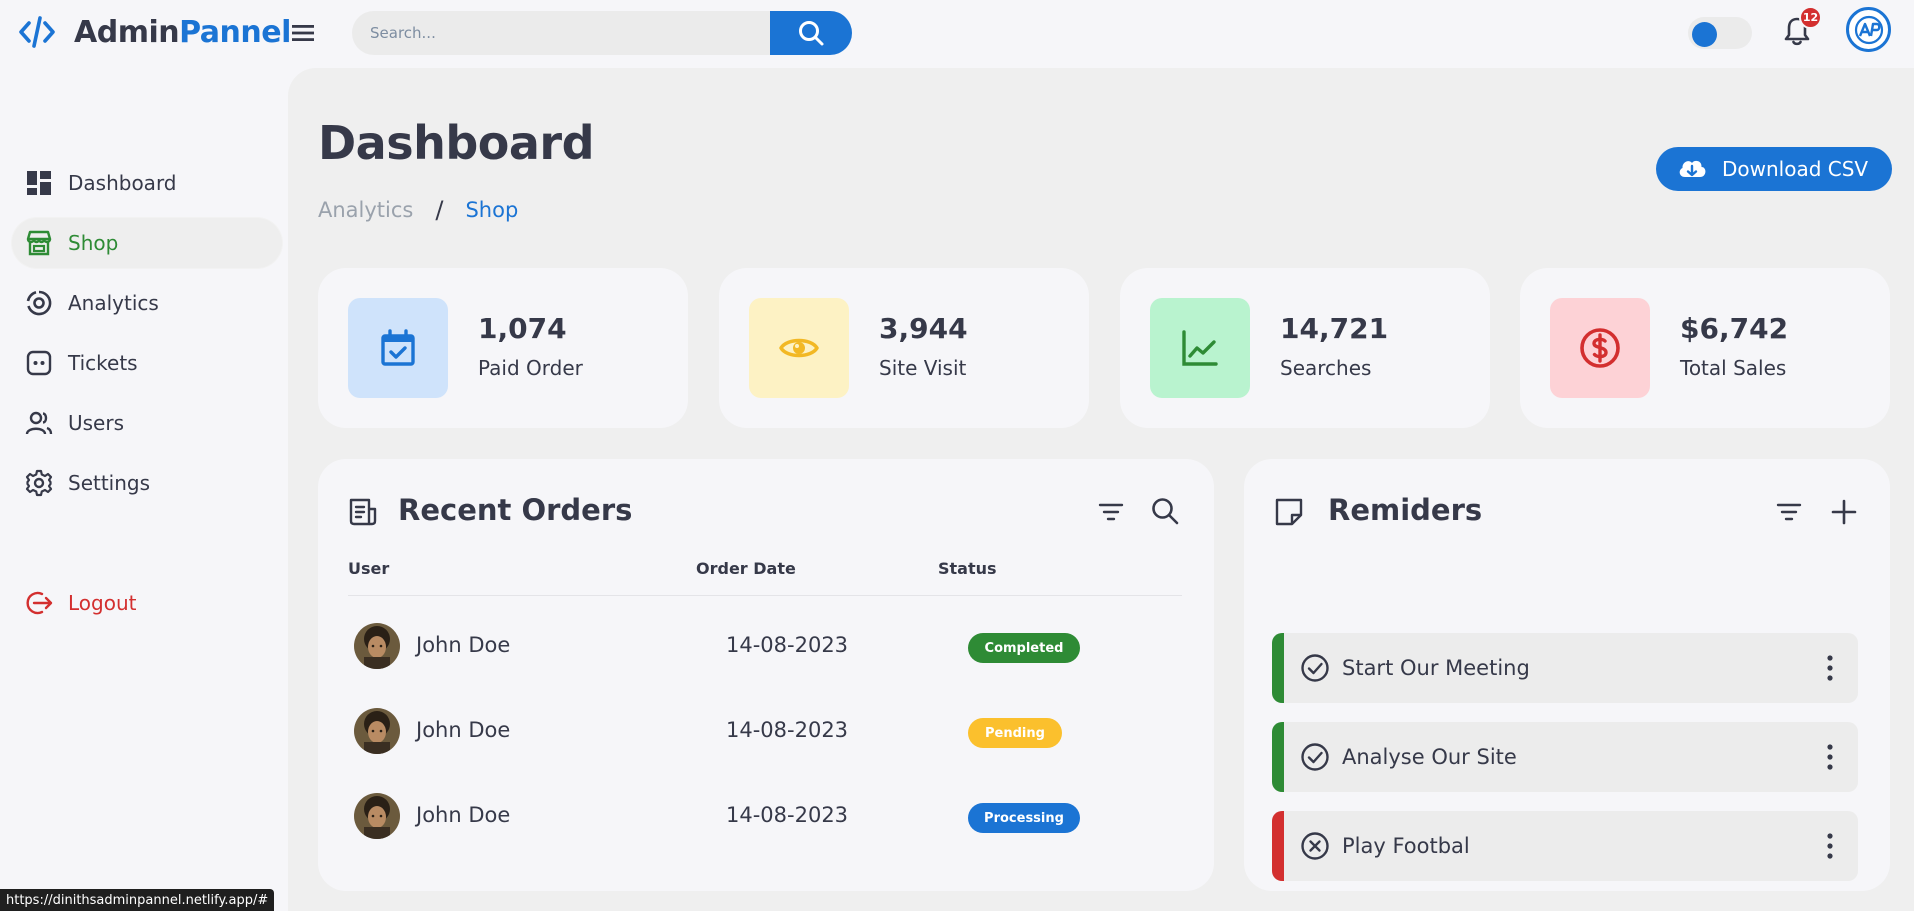  Describe the element at coordinates (1289, 512) in the screenshot. I see `sticky-note-icon` at that location.